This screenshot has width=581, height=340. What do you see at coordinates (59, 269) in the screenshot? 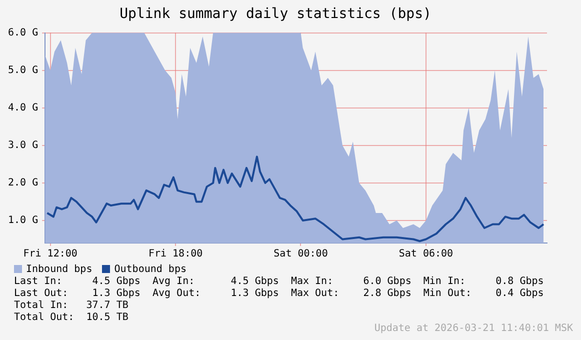
I see `legend-label: Inbound bps` at bounding box center [59, 269].